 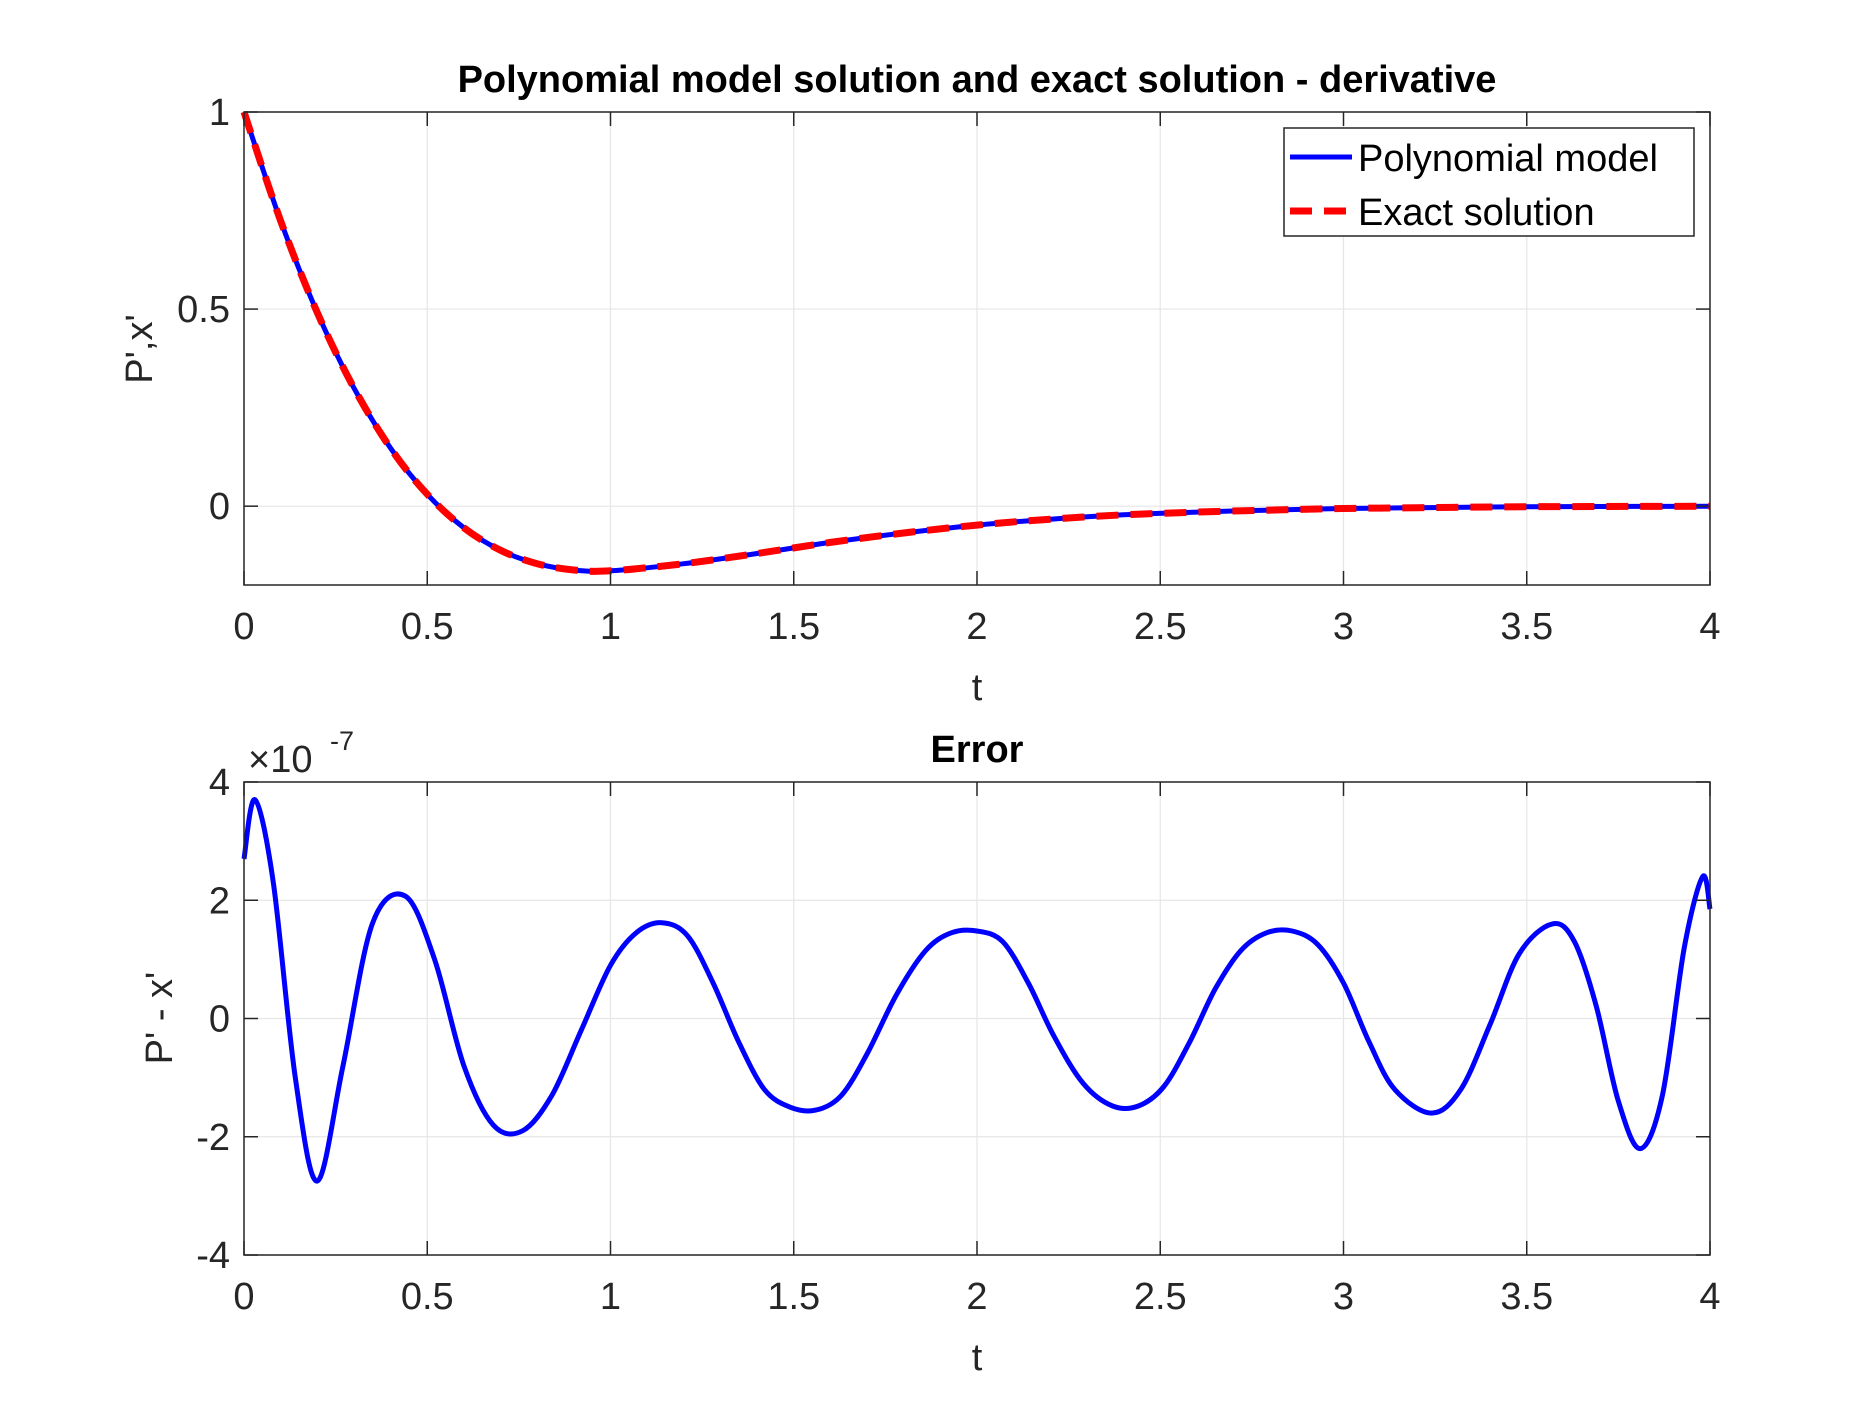 What do you see at coordinates (1476, 213) in the screenshot?
I see `legend-label-exact-solution: Exact solution` at bounding box center [1476, 213].